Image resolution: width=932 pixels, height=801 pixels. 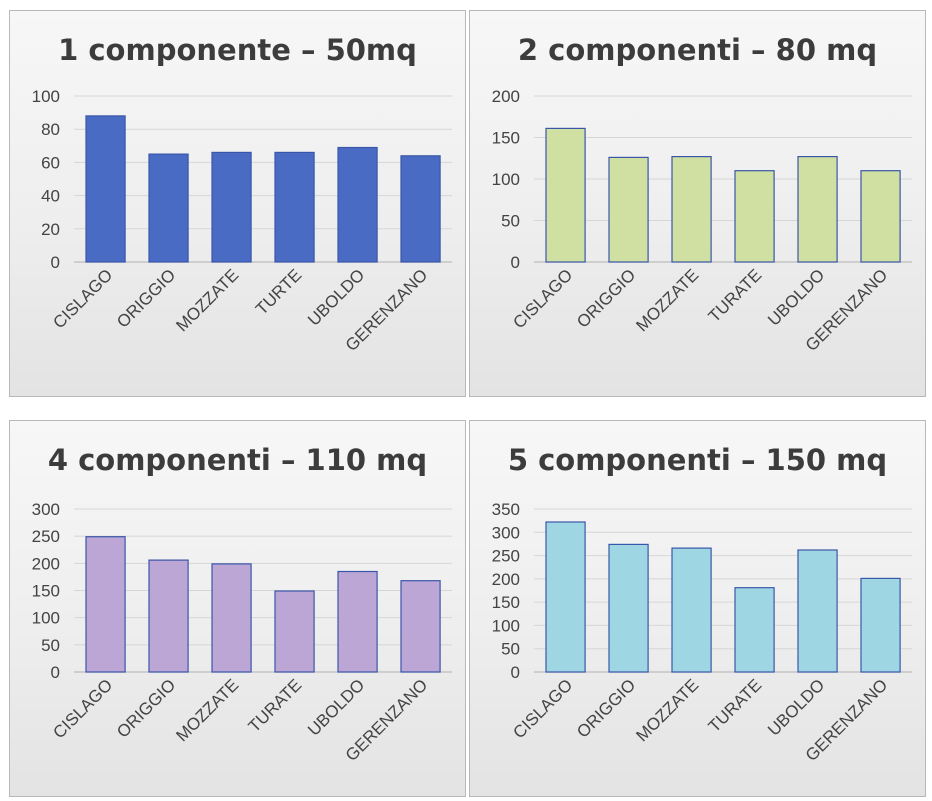 What do you see at coordinates (50, 196) in the screenshot?
I see `y-tick-label: 40` at bounding box center [50, 196].